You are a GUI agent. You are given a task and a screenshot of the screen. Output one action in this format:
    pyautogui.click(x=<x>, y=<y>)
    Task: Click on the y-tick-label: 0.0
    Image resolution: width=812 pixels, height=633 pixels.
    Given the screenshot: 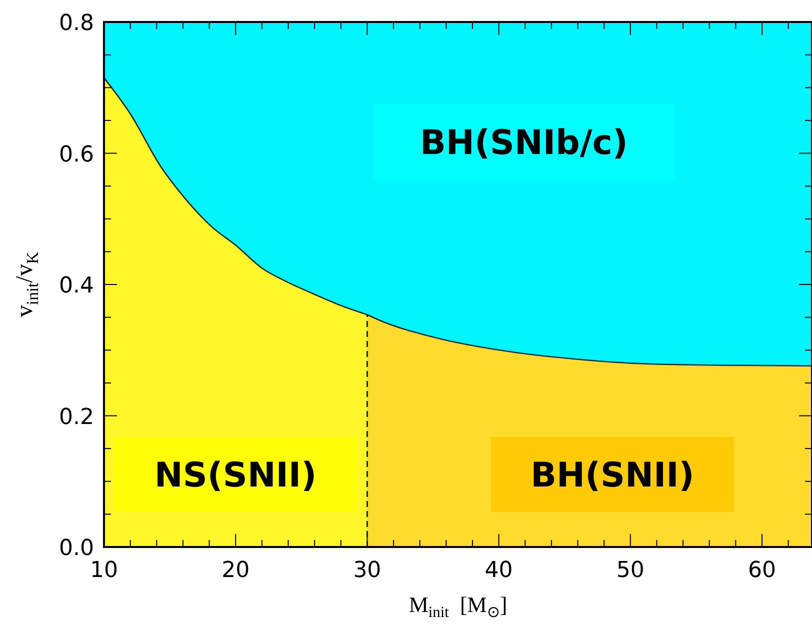 What is the action you would take?
    pyautogui.click(x=76, y=548)
    